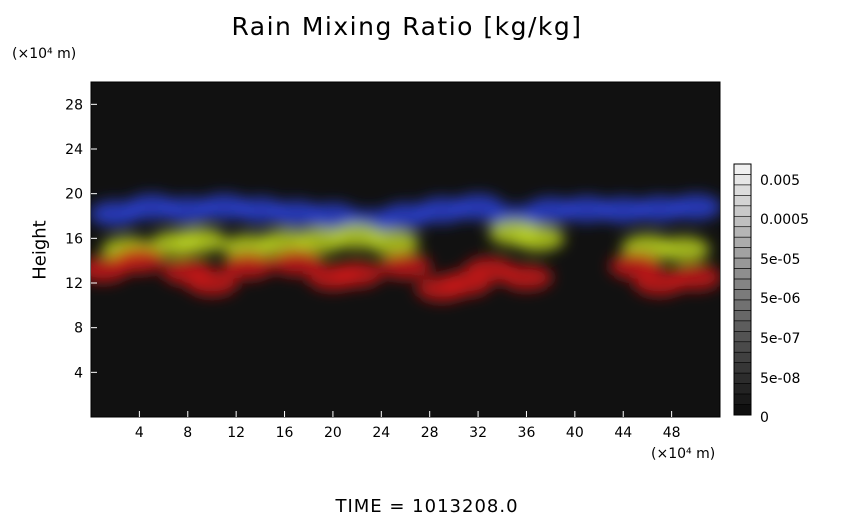 The height and width of the screenshot is (519, 854). What do you see at coordinates (780, 260) in the screenshot?
I see `colorbar-label: 5e-05` at bounding box center [780, 260].